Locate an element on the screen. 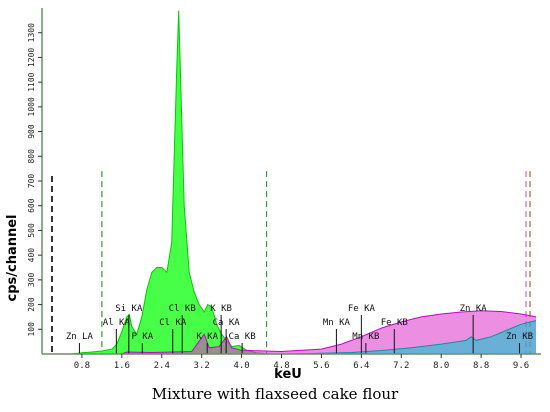  y-tick-label: 500 is located at coordinates (31, 230).